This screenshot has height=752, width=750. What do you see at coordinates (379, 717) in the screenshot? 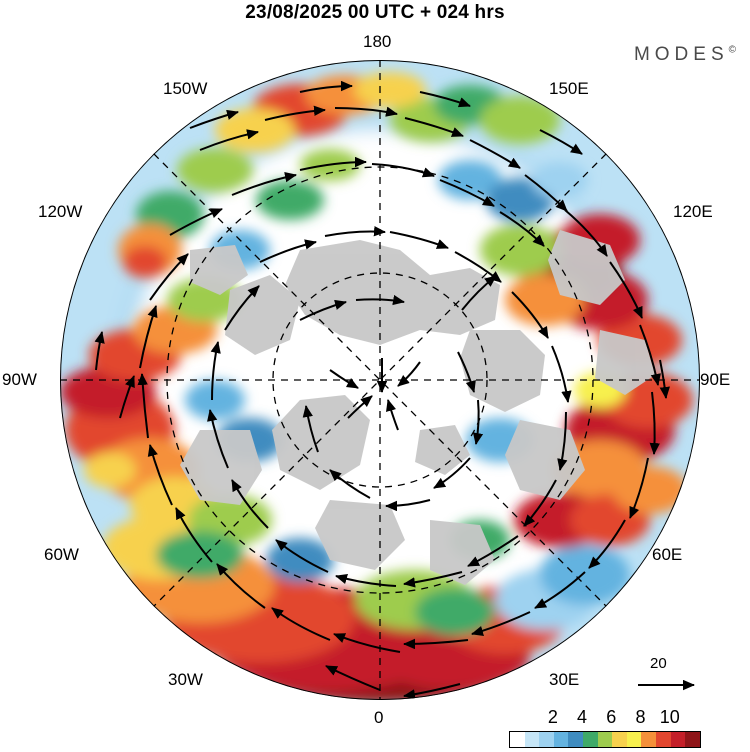
I see `lon-label-0: 0` at bounding box center [379, 717].